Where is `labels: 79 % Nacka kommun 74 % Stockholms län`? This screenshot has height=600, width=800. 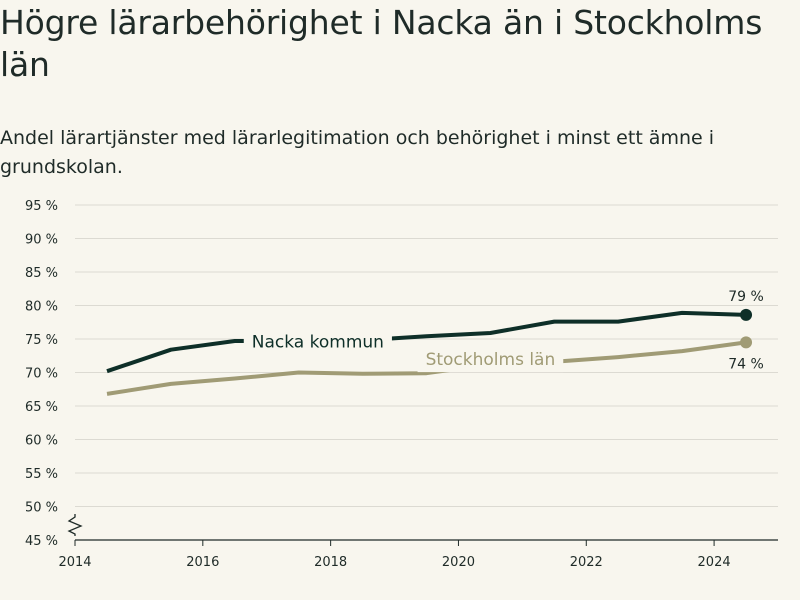
labels: 79 % Nacka kommun 74 % Stockholms län is located at coordinates (503, 331).